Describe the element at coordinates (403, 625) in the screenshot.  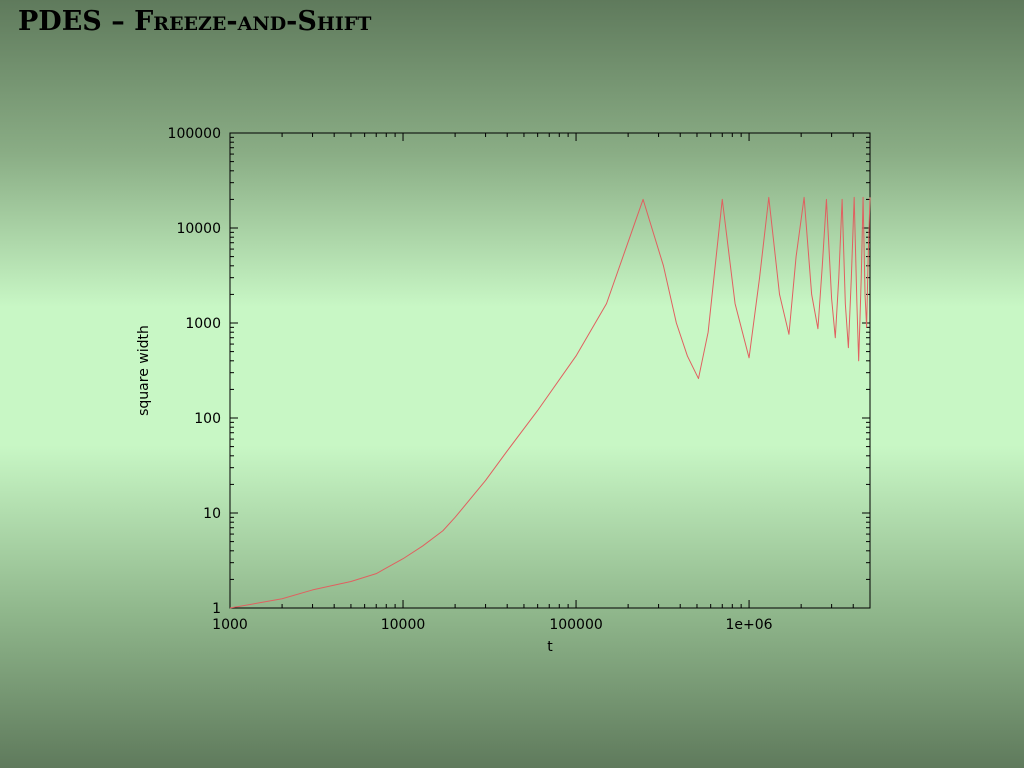
I see `x-tick-label: 10000` at that location.